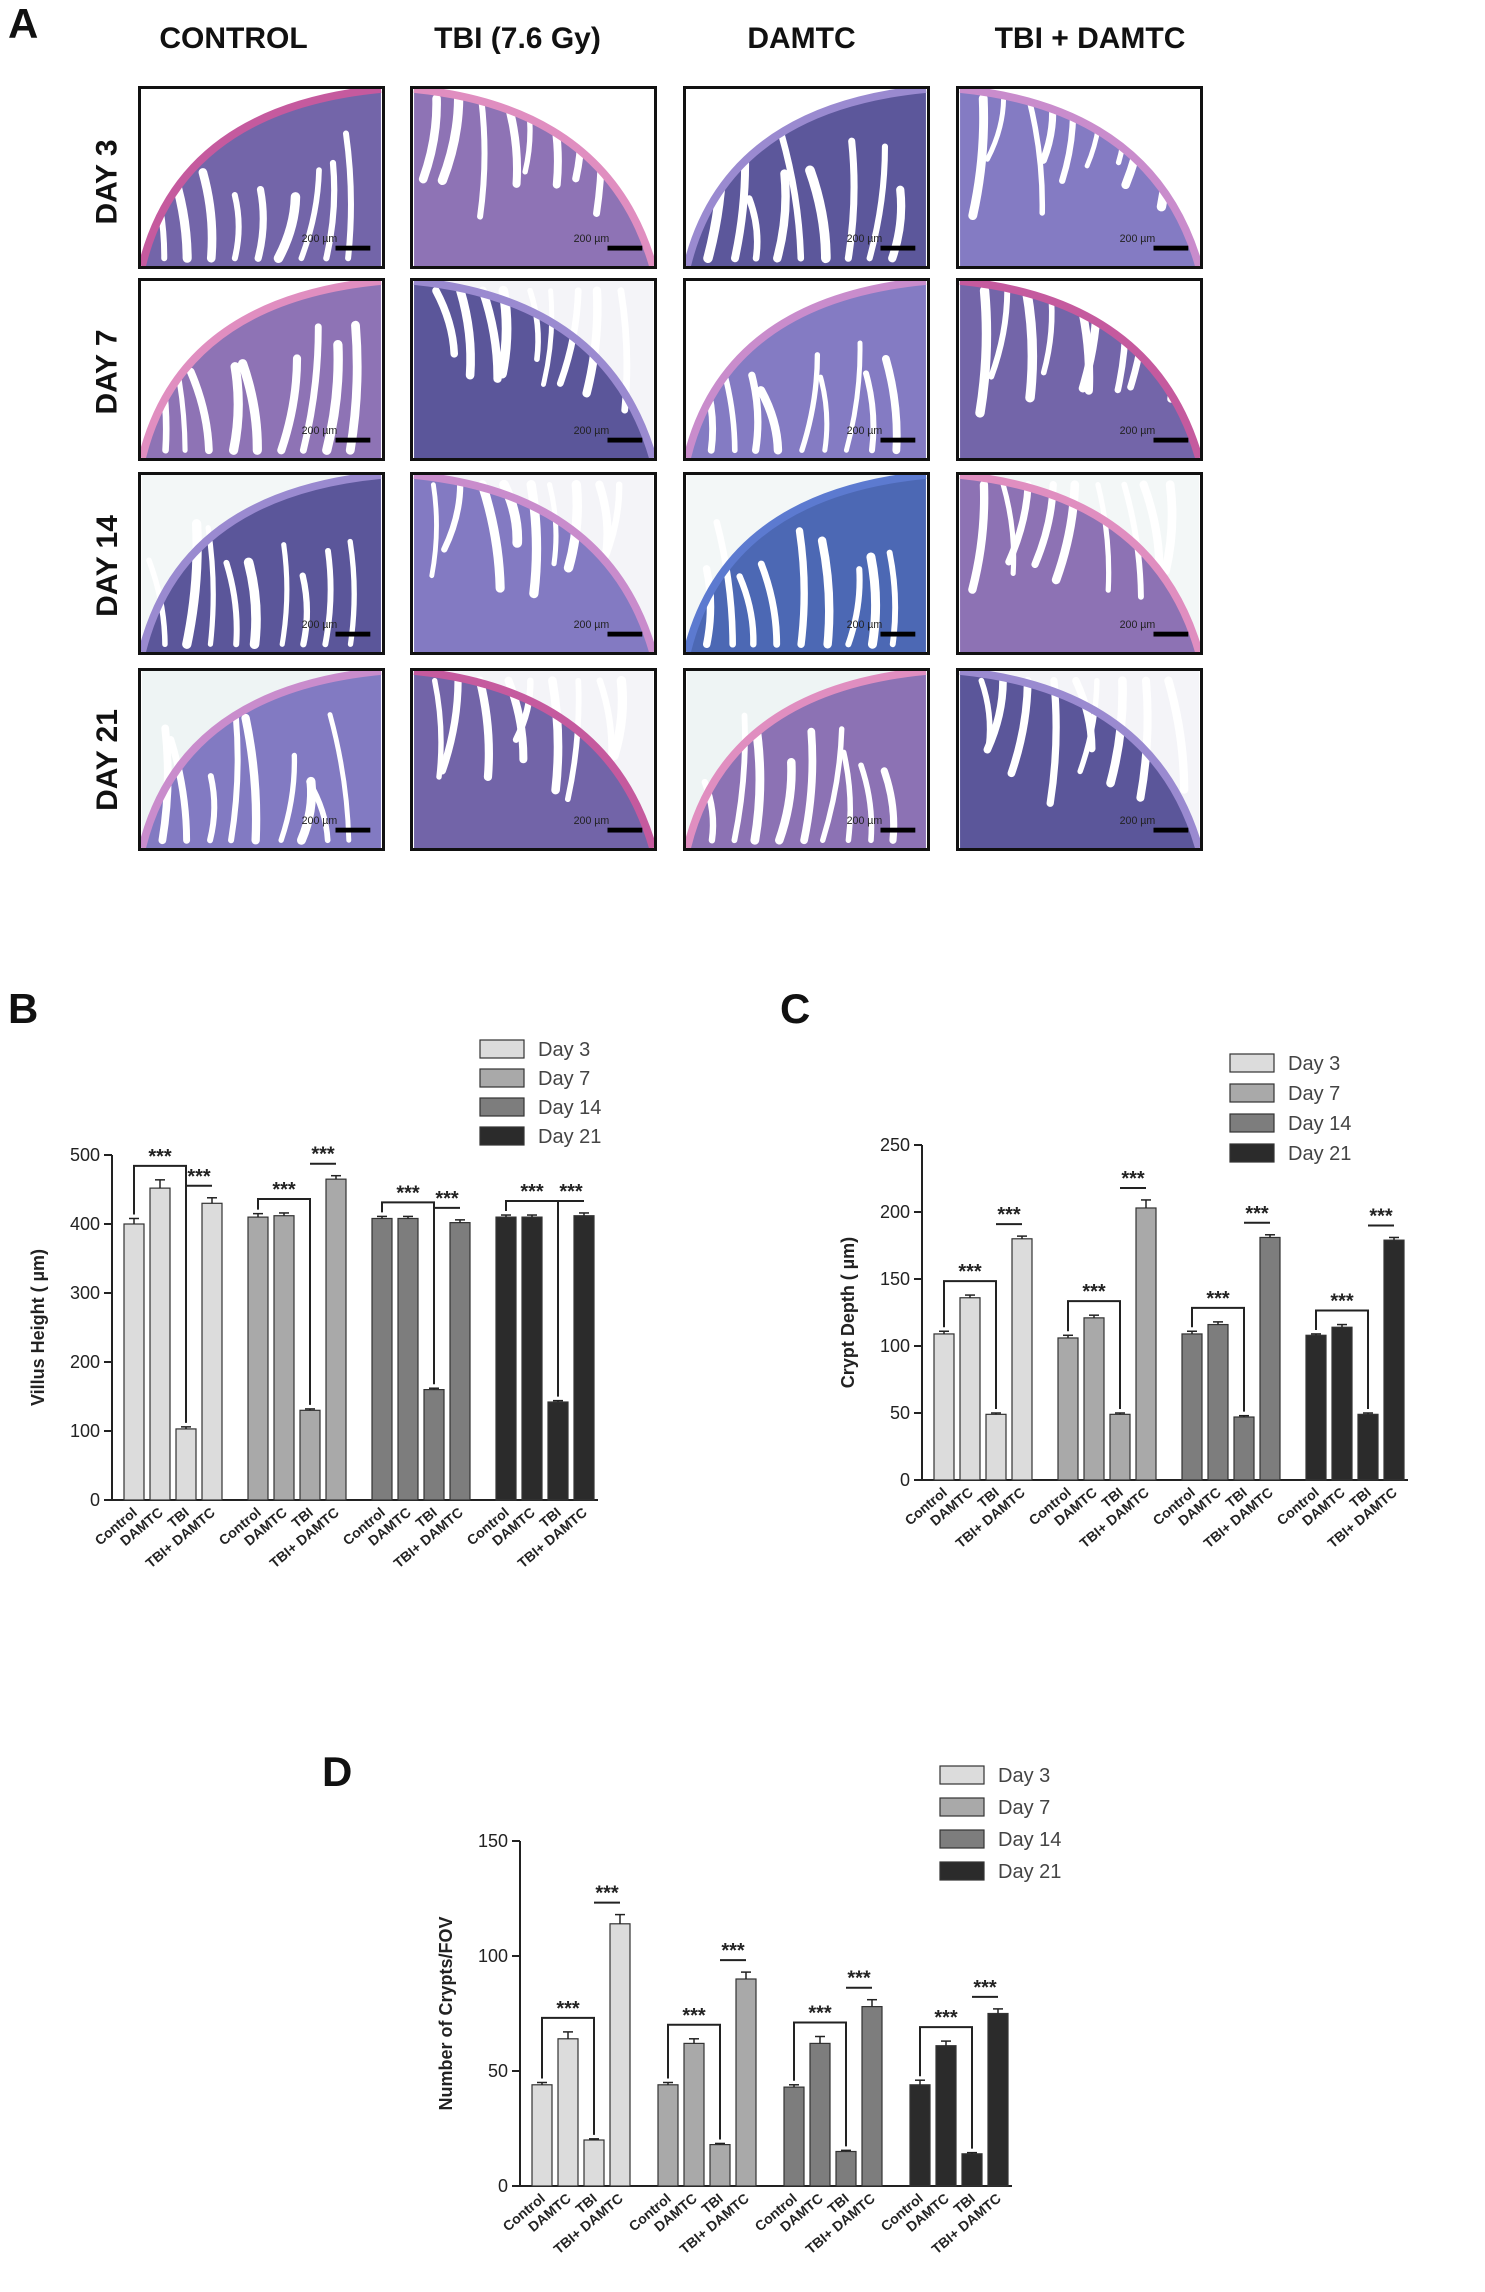  Describe the element at coordinates (900, 1413) in the screenshot. I see `y-tick-label: 50` at that location.